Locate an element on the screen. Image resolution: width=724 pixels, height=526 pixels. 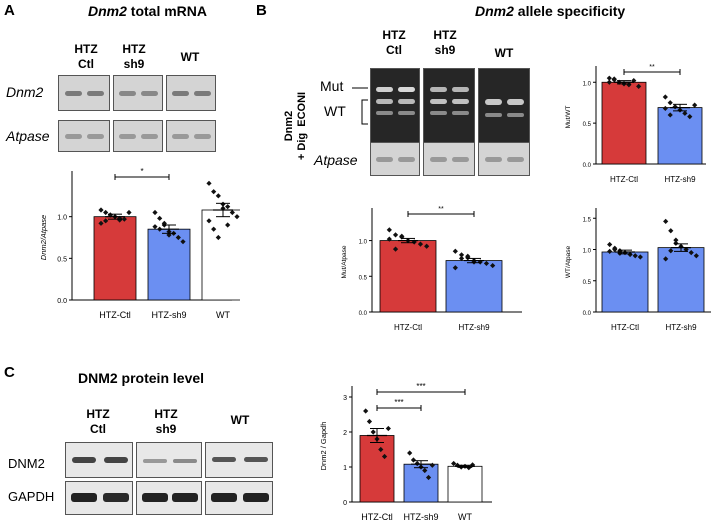
side-label-dnm2-dig: Dnm2 + Dig ECONI is located at coordinates (295, 126).